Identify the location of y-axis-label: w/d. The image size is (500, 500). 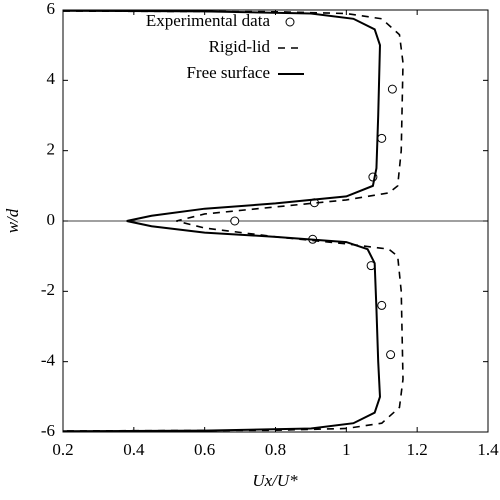
(12, 220).